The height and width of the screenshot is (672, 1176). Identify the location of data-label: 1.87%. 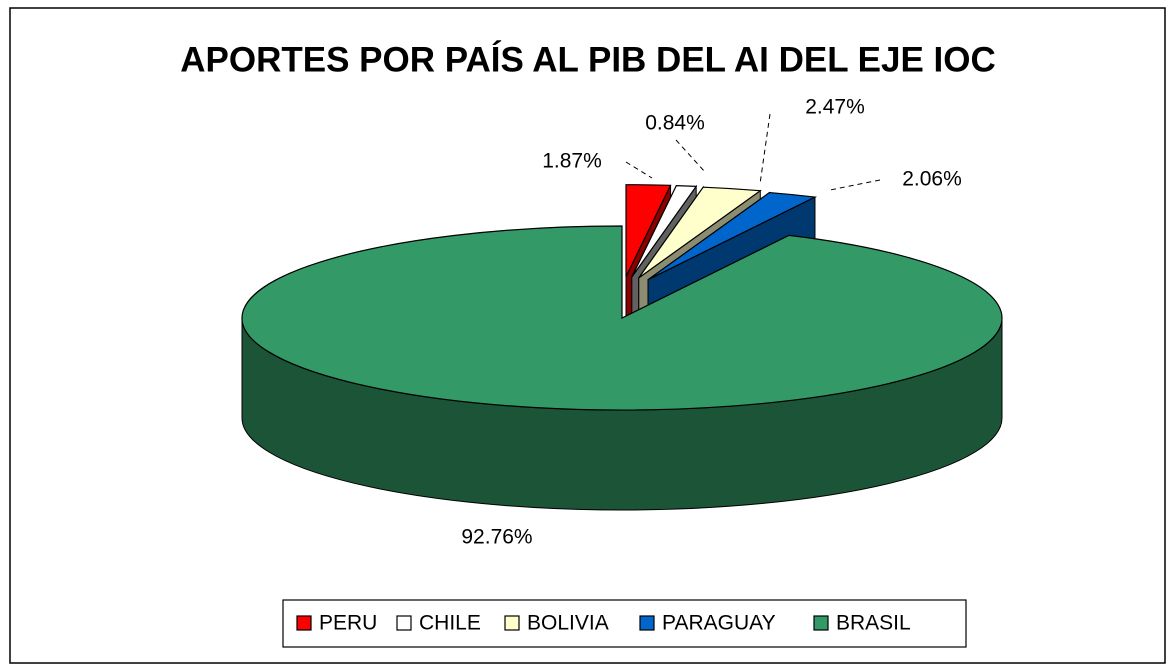
(572, 161).